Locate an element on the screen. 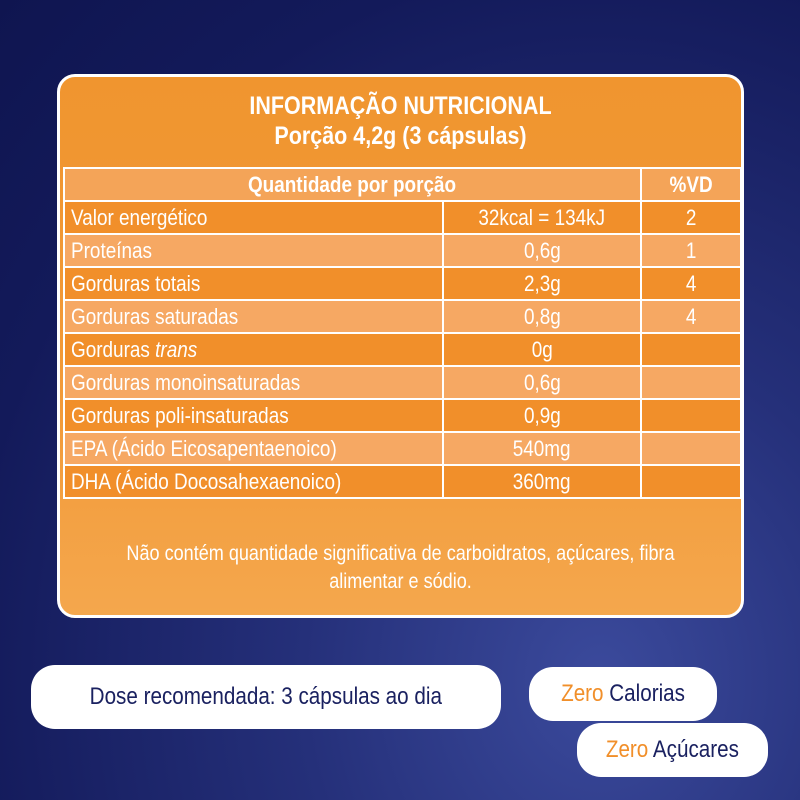 Image resolution: width=800 pixels, height=800 pixels. table-row: Proteínas 0,6g 1 is located at coordinates (402, 250).